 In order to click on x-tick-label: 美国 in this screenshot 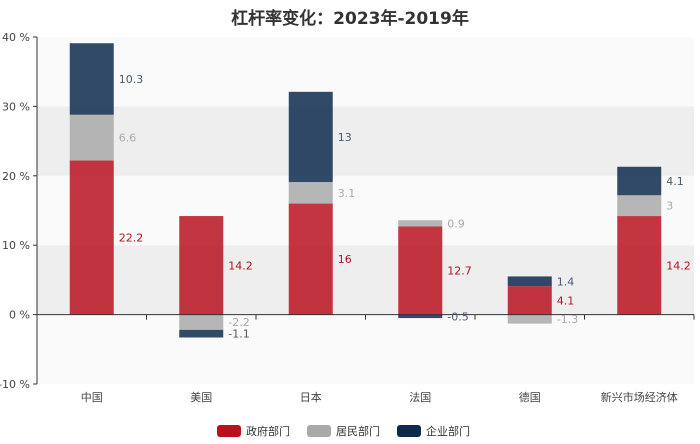, I will do `click(201, 397)`.